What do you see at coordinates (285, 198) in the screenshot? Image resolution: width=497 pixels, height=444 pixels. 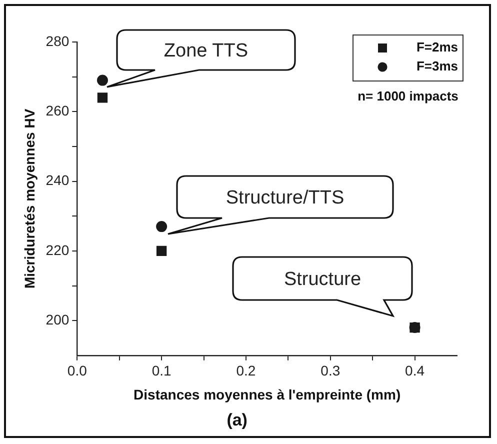 I see `annotation: Structure/TTS` at bounding box center [285, 198].